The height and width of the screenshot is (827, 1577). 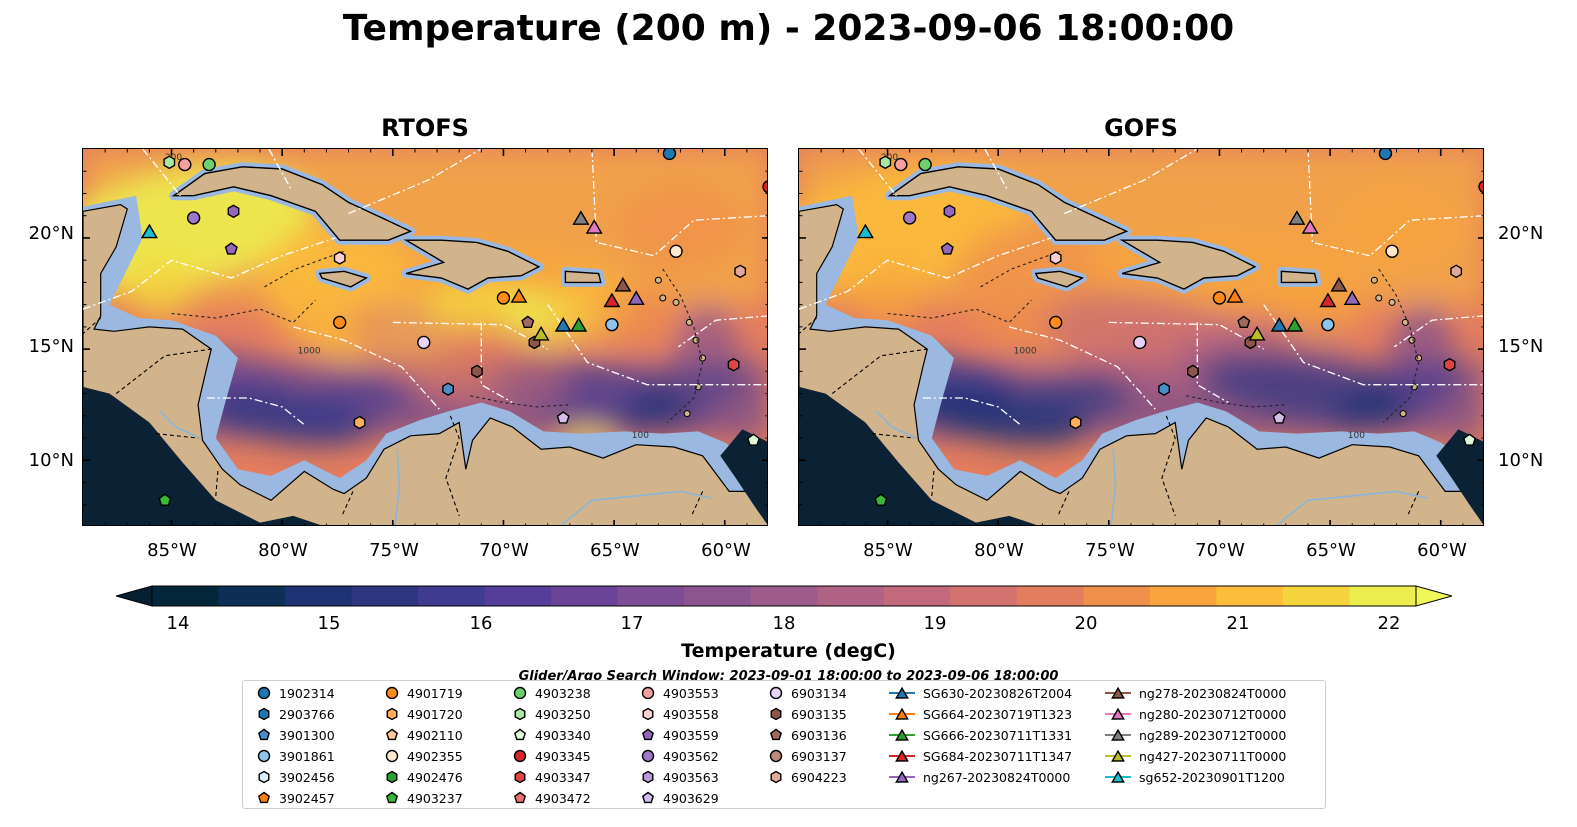 I want to click on legend-label: 4903238, so click(x=563, y=693).